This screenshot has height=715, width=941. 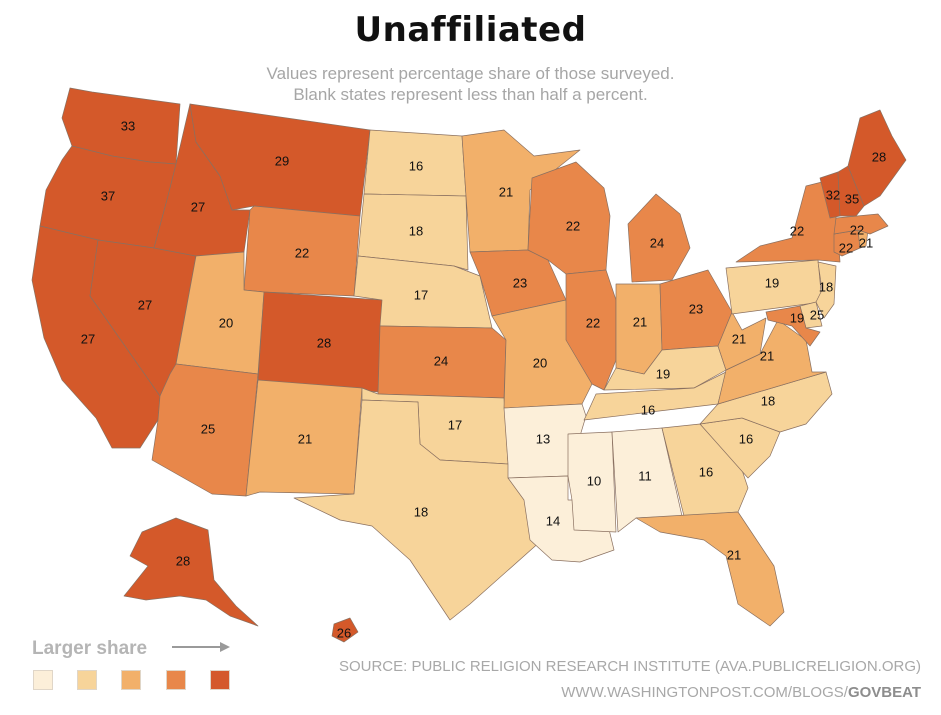 I want to click on url-prefix: WWW.WASHINGTONPOST.COM/BLOGS/, so click(x=704, y=692).